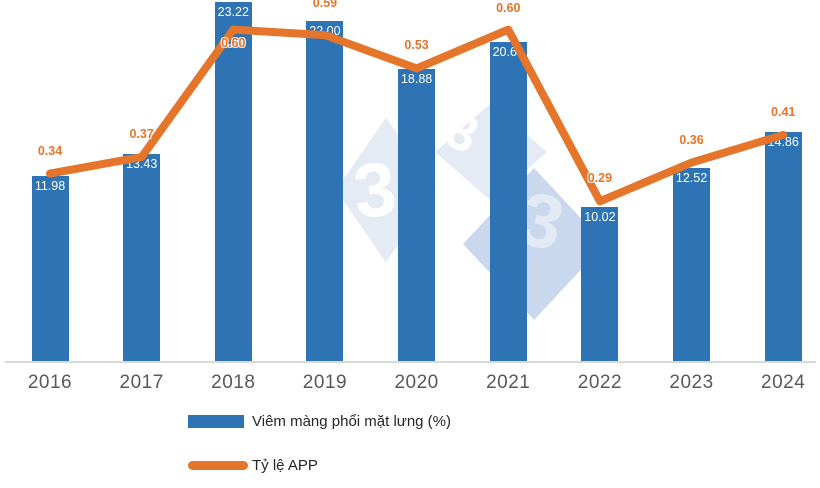  Describe the element at coordinates (691, 177) in the screenshot. I see `bar-value-label-2023: 12.52` at that location.